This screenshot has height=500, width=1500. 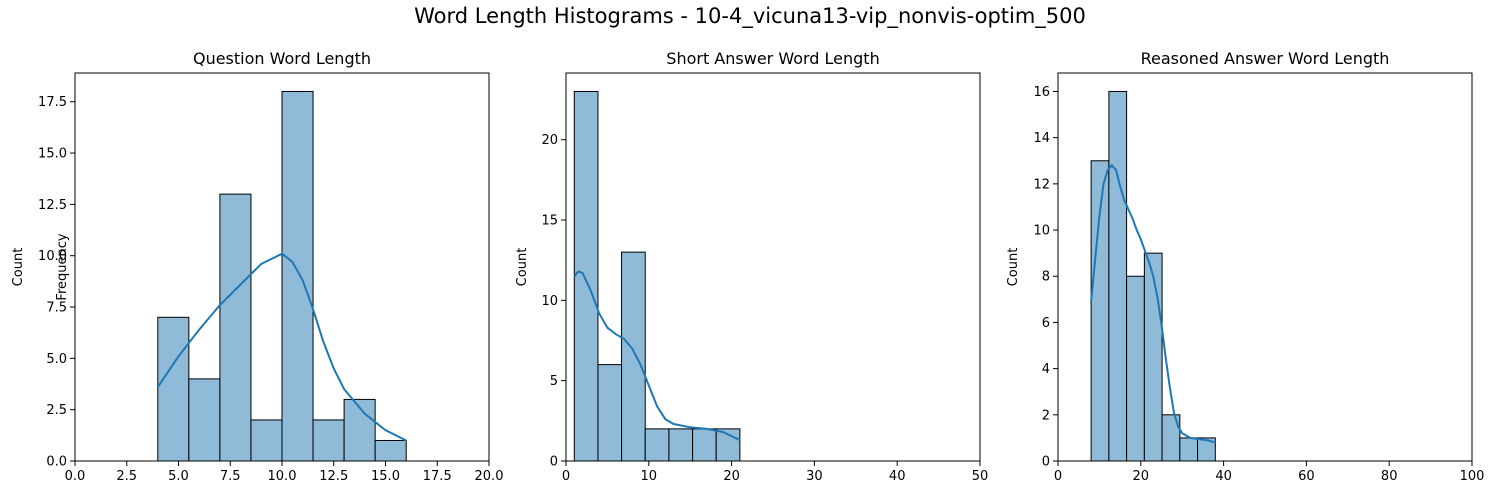 What do you see at coordinates (489, 476) in the screenshot?
I see `x-tick-label: 20.0` at bounding box center [489, 476].